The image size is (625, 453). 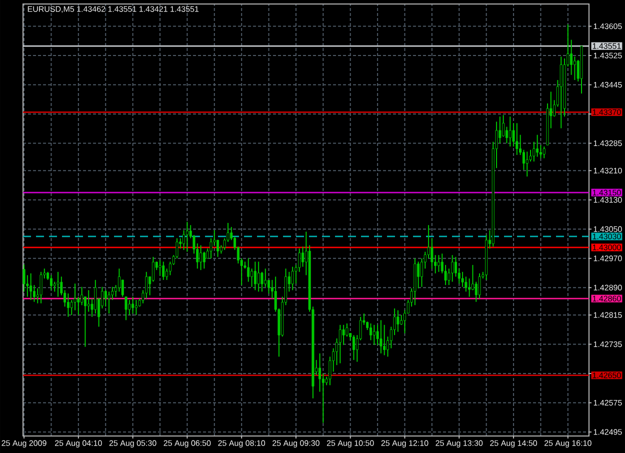 I want to click on y-tick-label: 1.43285, so click(x=608, y=143).